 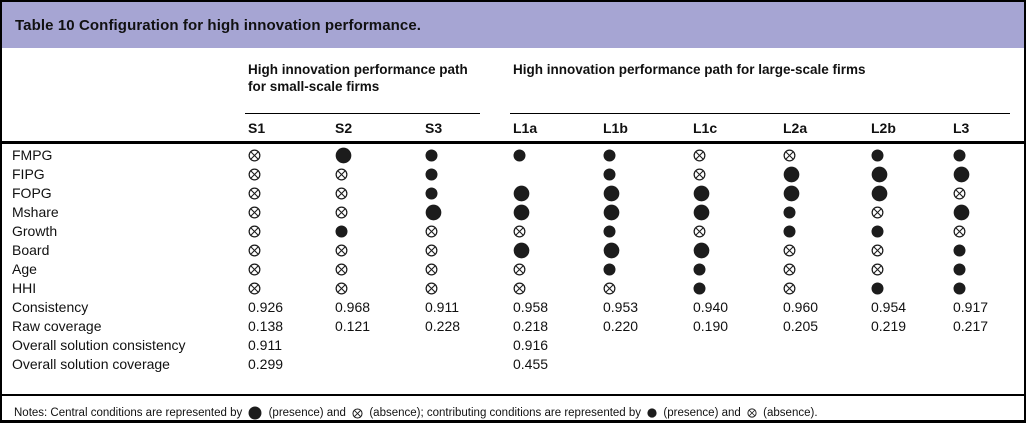 I want to click on value-cell-l2a, so click(x=824, y=345).